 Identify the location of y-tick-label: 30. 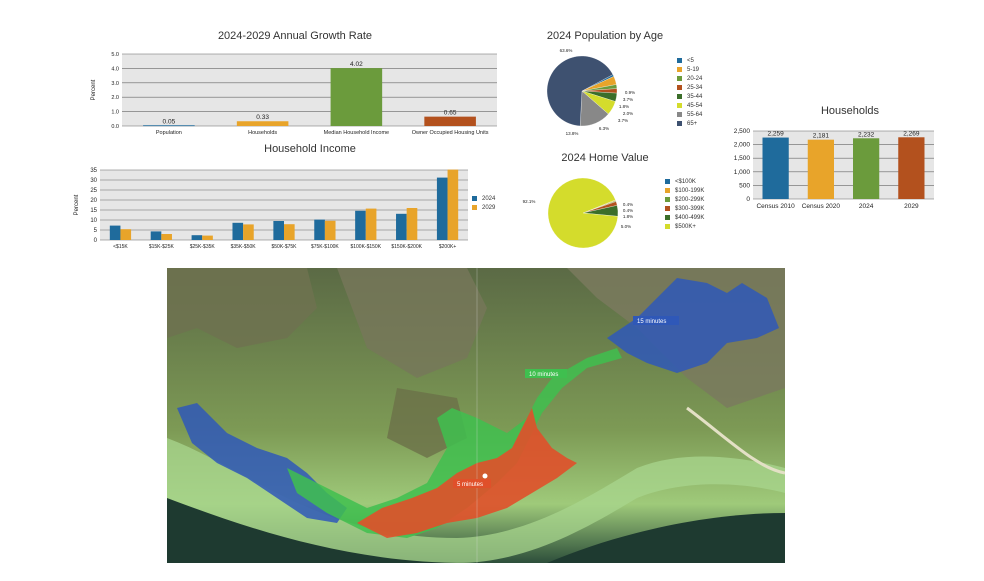
(93, 181).